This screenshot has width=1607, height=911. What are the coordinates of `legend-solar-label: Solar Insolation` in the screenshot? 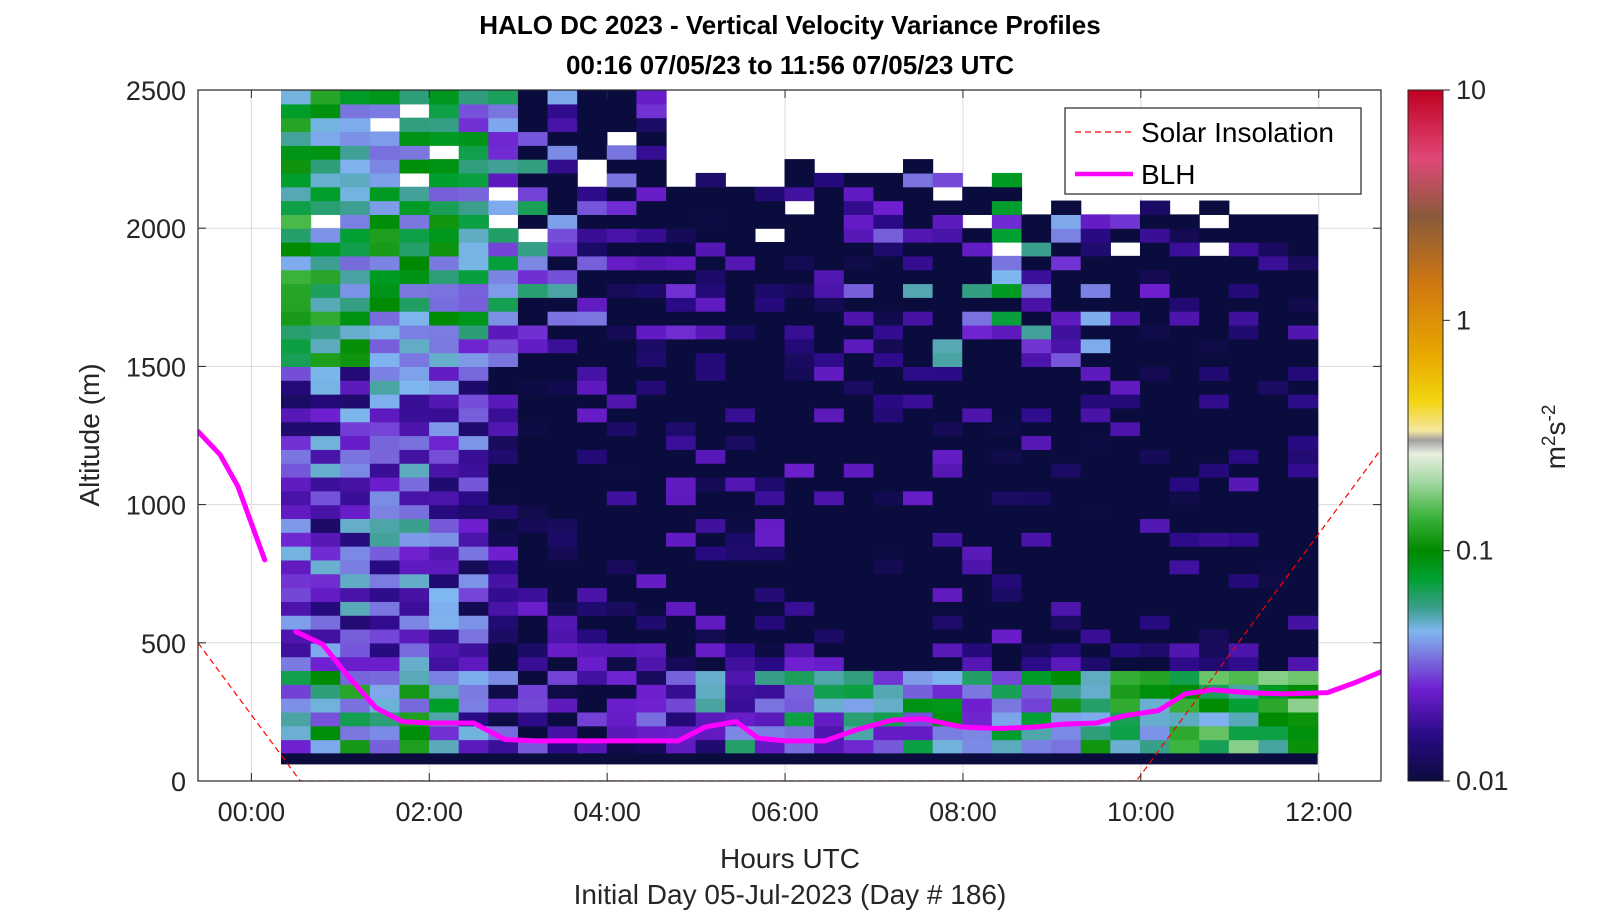 It's located at (1237, 132).